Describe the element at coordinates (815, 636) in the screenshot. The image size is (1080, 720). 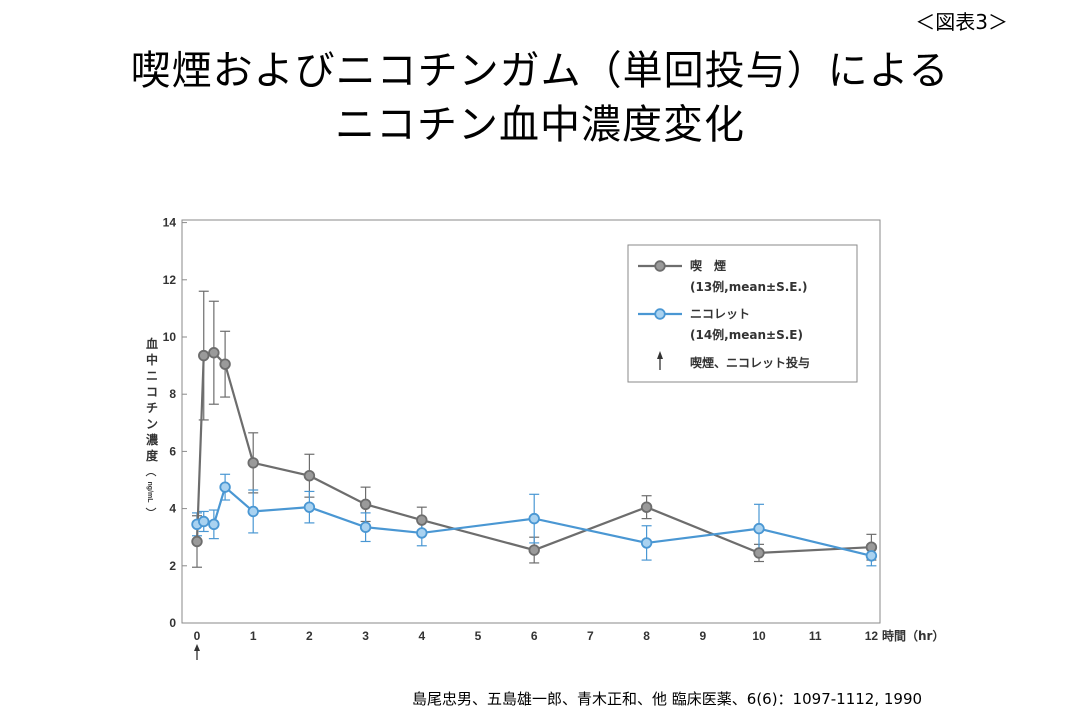
I see `x-tick-label: 11` at that location.